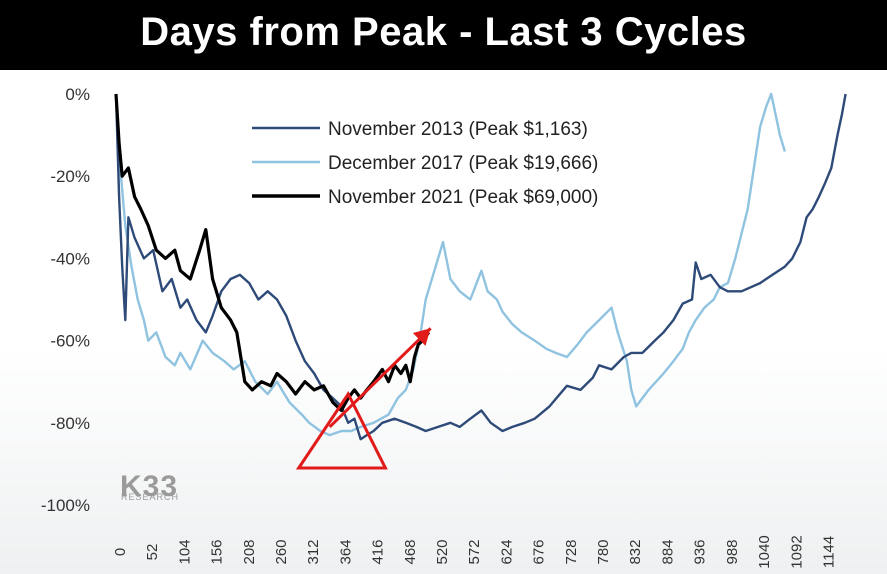 Image resolution: width=887 pixels, height=574 pixels. Describe the element at coordinates (463, 197) in the screenshot. I see `legend-label-2: November 2021 (Peak $69,000)` at that location.